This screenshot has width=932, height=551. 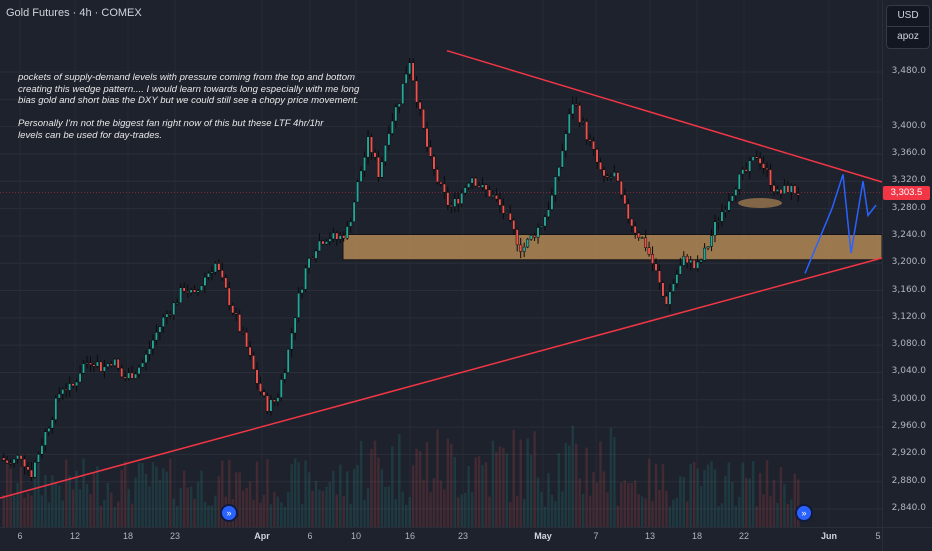 What do you see at coordinates (908, 27) in the screenshot?
I see `currency-box: USD apoz` at bounding box center [908, 27].